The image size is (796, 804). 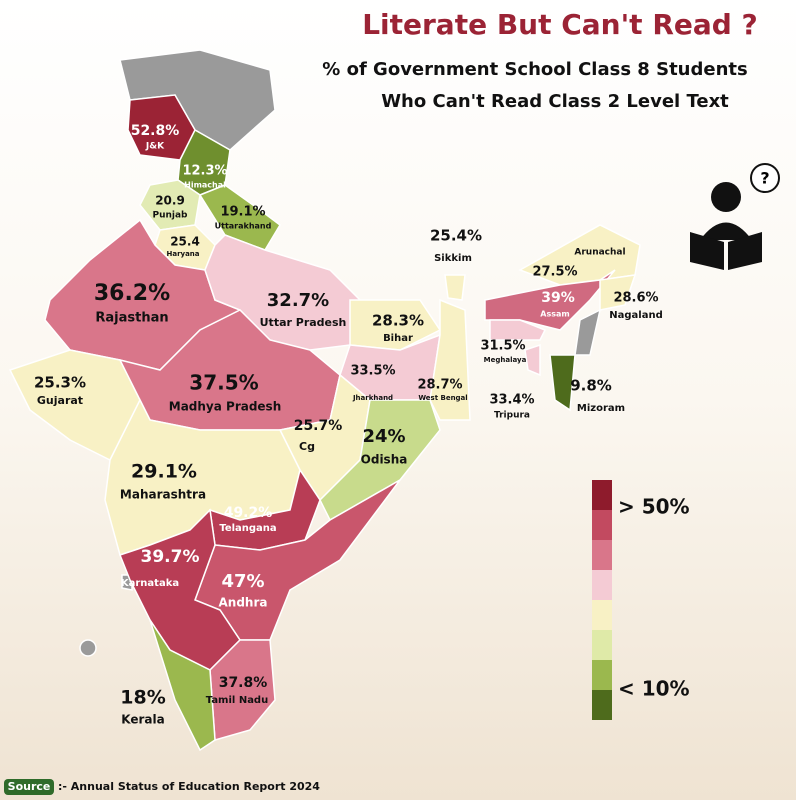 What do you see at coordinates (318, 426) in the screenshot?
I see `state-value: 25.7%` at bounding box center [318, 426].